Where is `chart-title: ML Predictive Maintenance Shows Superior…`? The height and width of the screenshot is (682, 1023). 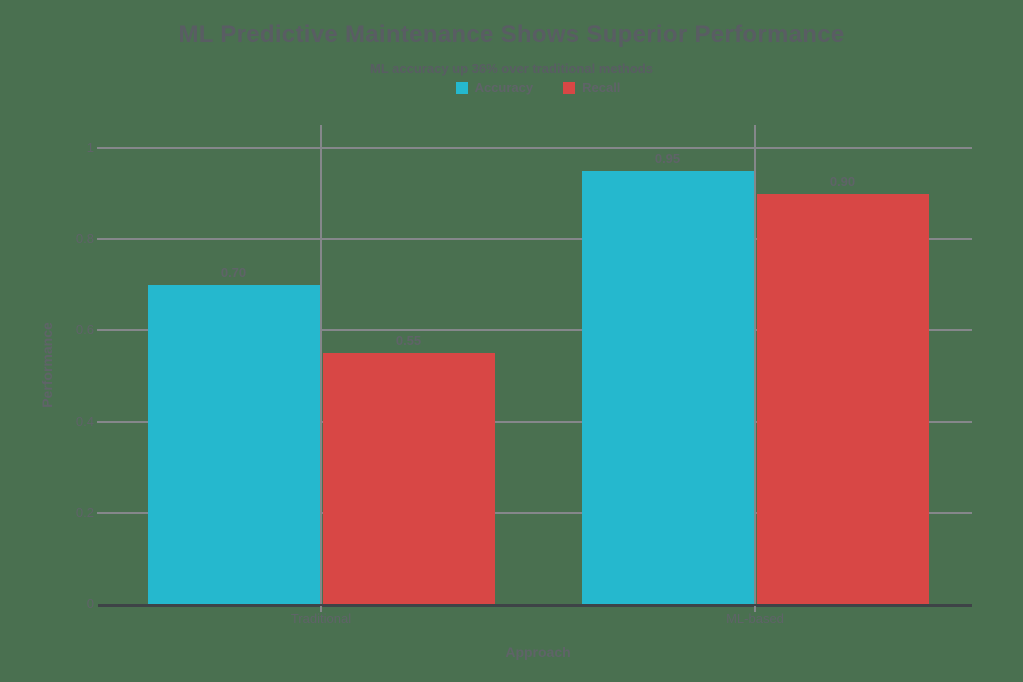 chart-title: ML Predictive Maintenance Shows Superior… is located at coordinates (511, 34).